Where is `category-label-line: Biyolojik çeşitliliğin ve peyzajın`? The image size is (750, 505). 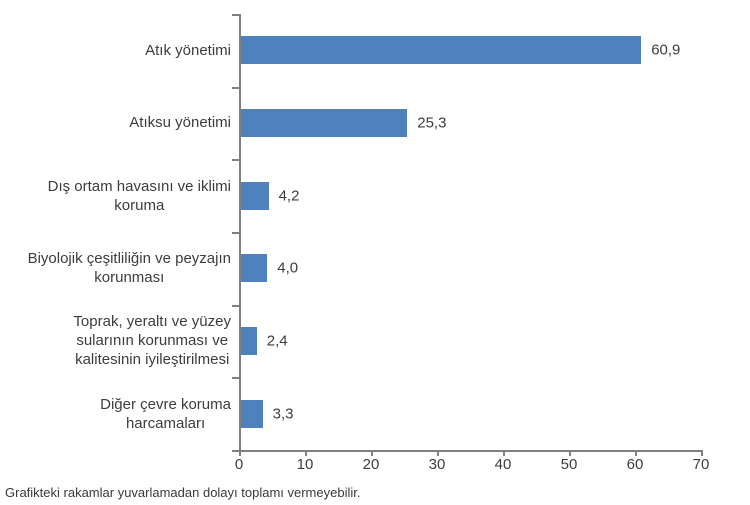
category-label-line: Biyolojik çeşitliliğin ve peyzajın is located at coordinates (129, 259).